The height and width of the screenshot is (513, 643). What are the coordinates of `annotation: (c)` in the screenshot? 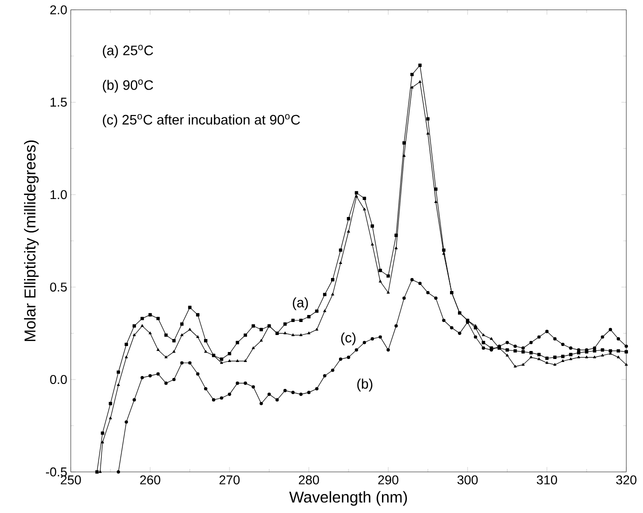 It's located at (348, 339).